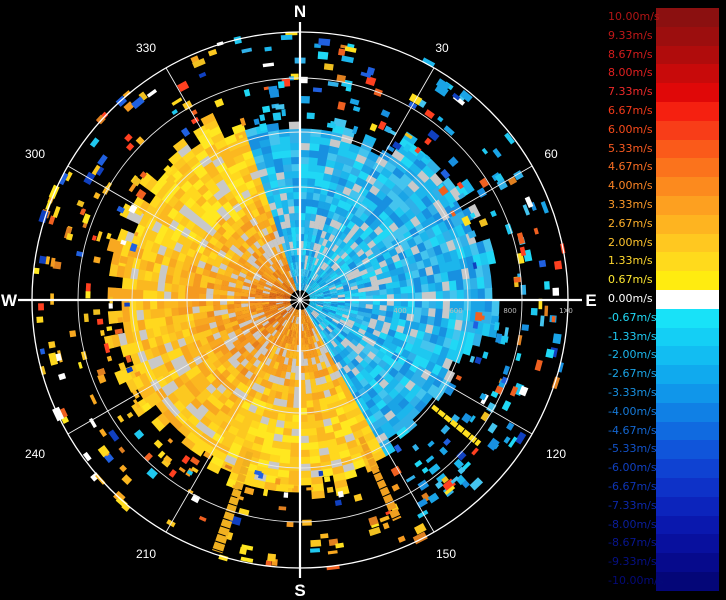 This screenshot has height=600, width=726. Describe the element at coordinates (662, 55) in the screenshot. I see `legend-entry: 8.67m/s` at that location.